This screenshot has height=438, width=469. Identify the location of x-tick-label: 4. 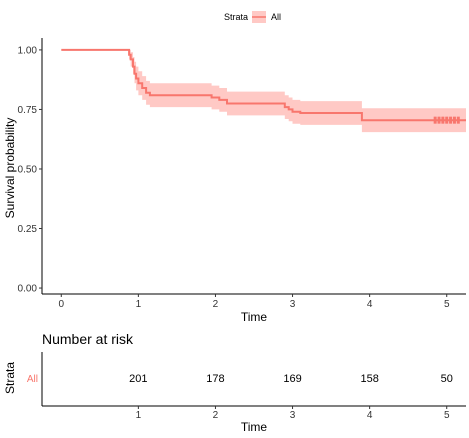
(370, 304).